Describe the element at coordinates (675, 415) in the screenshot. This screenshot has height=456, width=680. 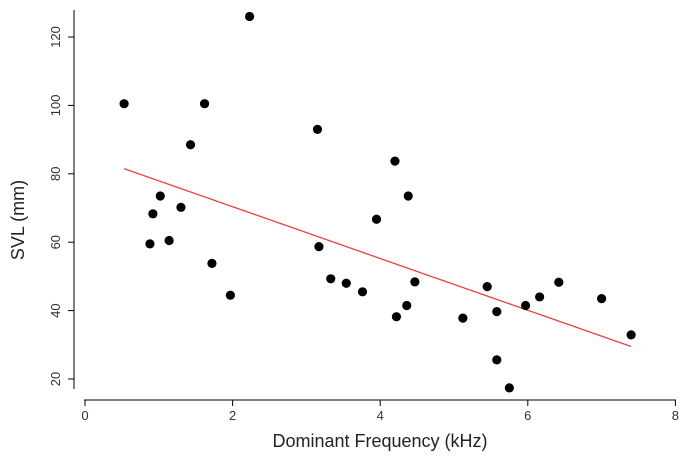
I see `x-tick-label: 8` at that location.